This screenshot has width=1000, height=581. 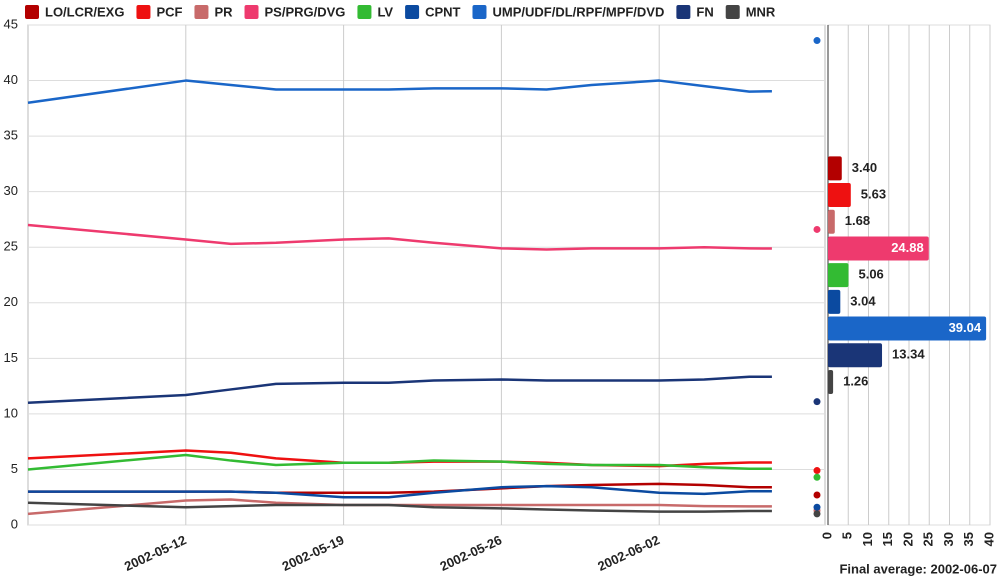 I want to click on legend-label: LV, so click(x=385, y=11).